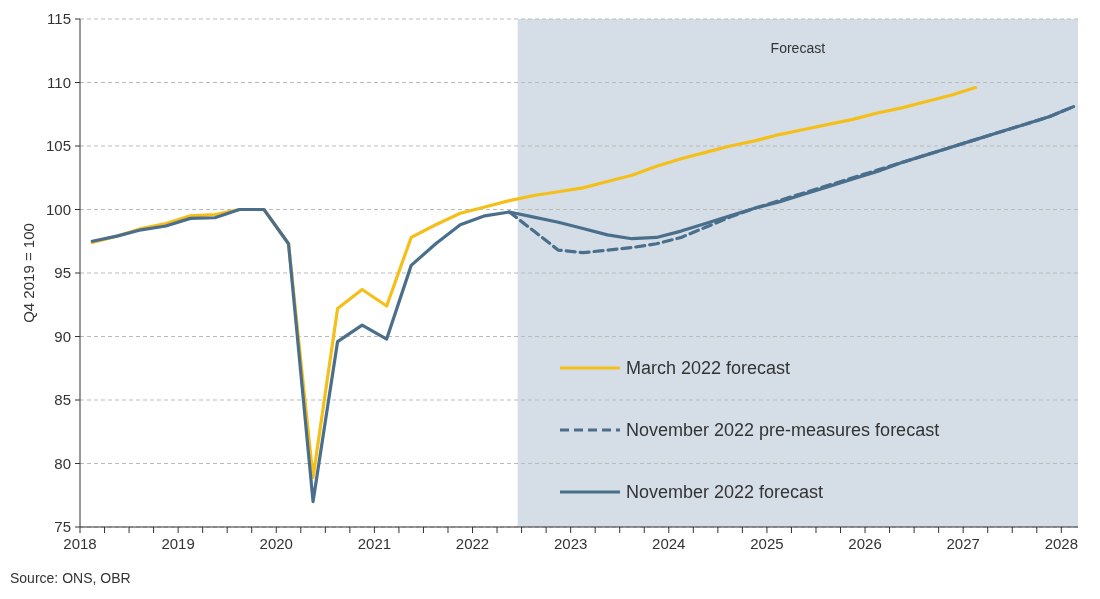  What do you see at coordinates (963, 543) in the screenshot?
I see `x-tick-label: 2027` at bounding box center [963, 543].